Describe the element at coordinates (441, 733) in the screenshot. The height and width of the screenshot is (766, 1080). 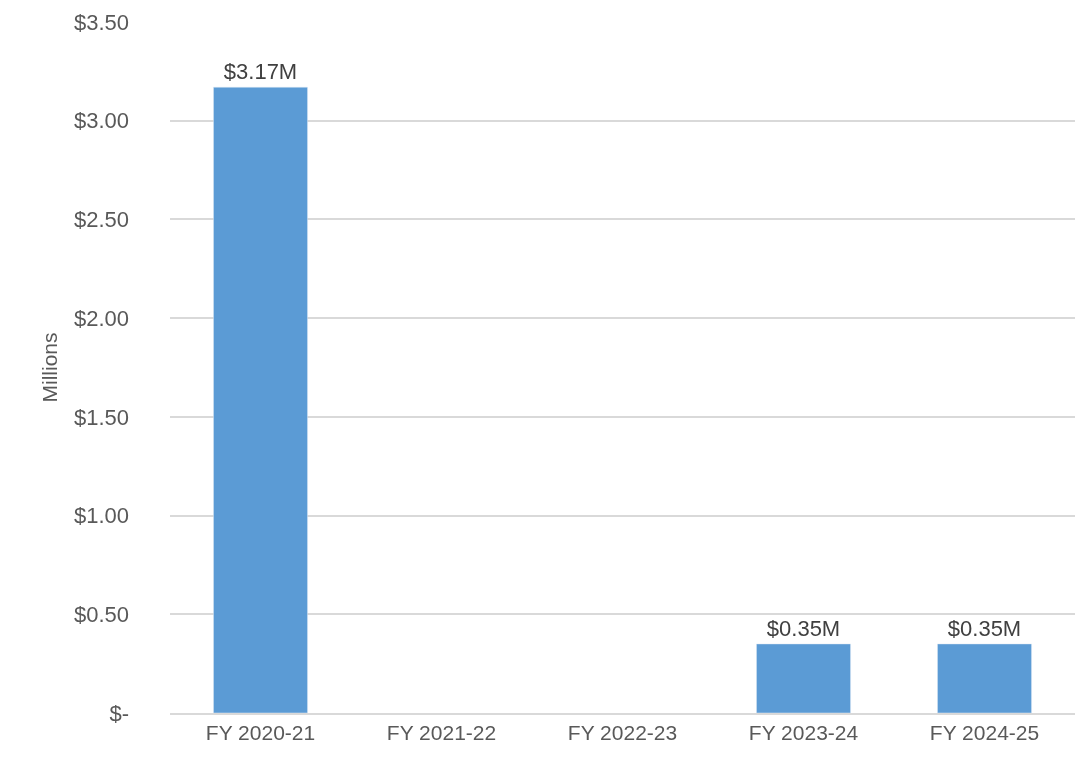
I see `x-tick-label: FY 2021-22` at that location.